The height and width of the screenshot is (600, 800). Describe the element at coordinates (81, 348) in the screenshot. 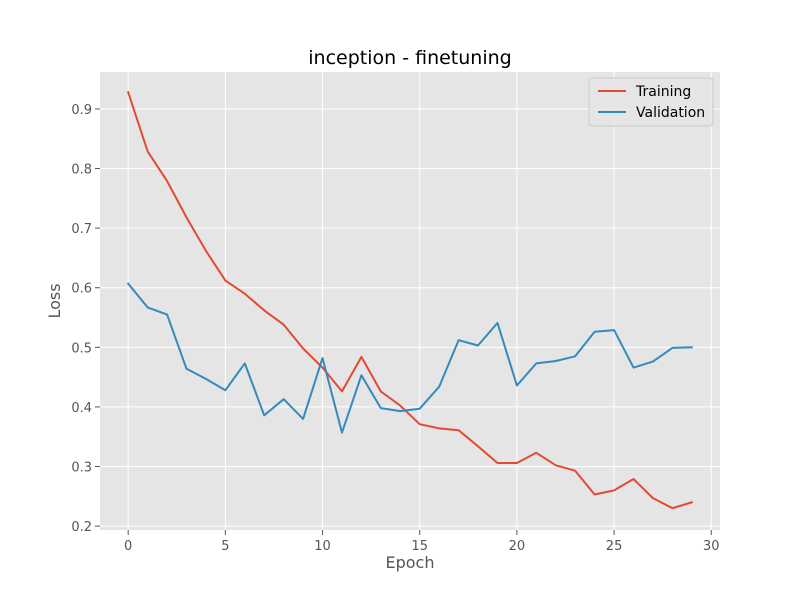

I see `y-tick-label: 0.5` at that location.